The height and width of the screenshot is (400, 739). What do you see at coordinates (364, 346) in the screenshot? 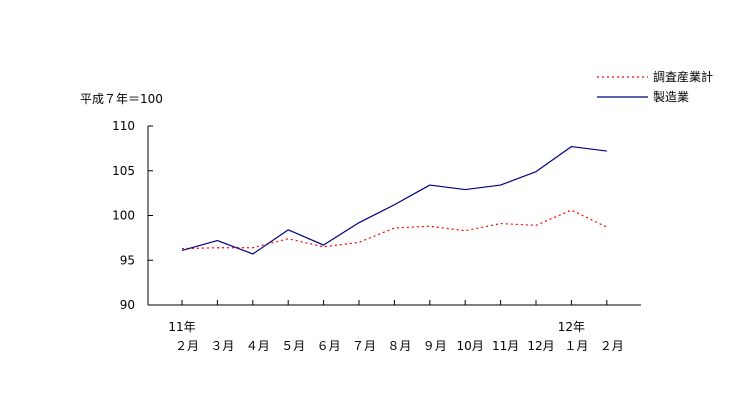
I see `x-tick-label: ７月` at bounding box center [364, 346].